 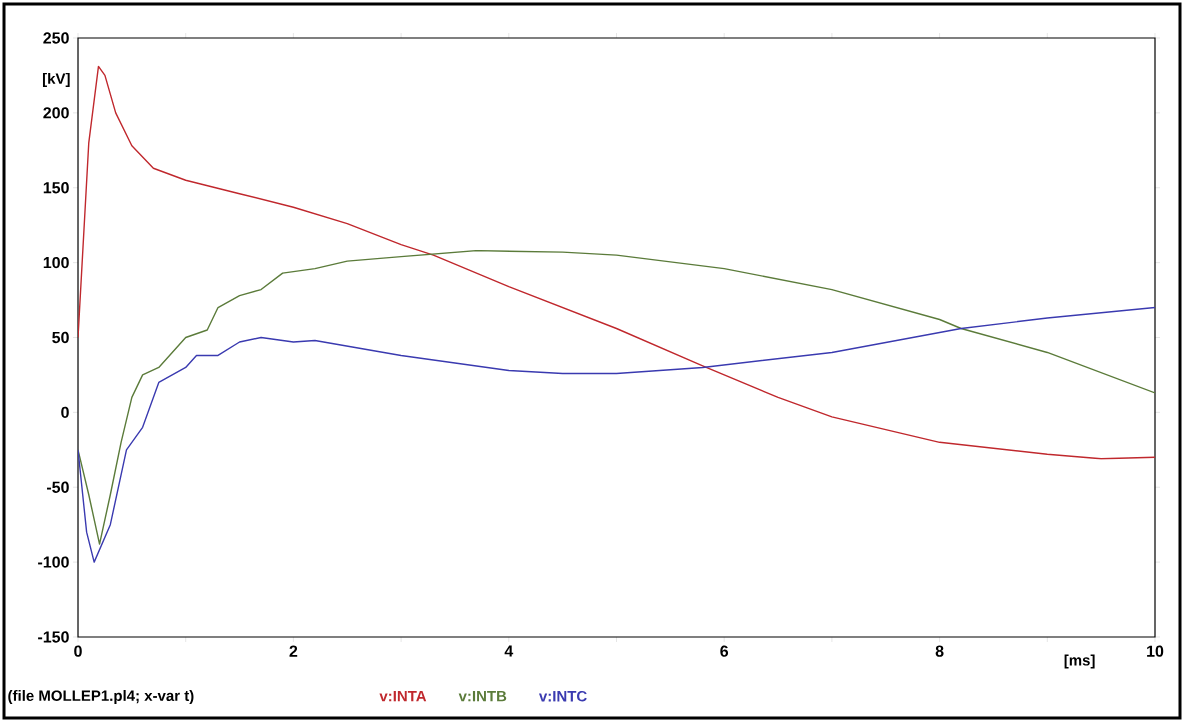 I want to click on y-tick-label: 0, so click(x=65, y=412).